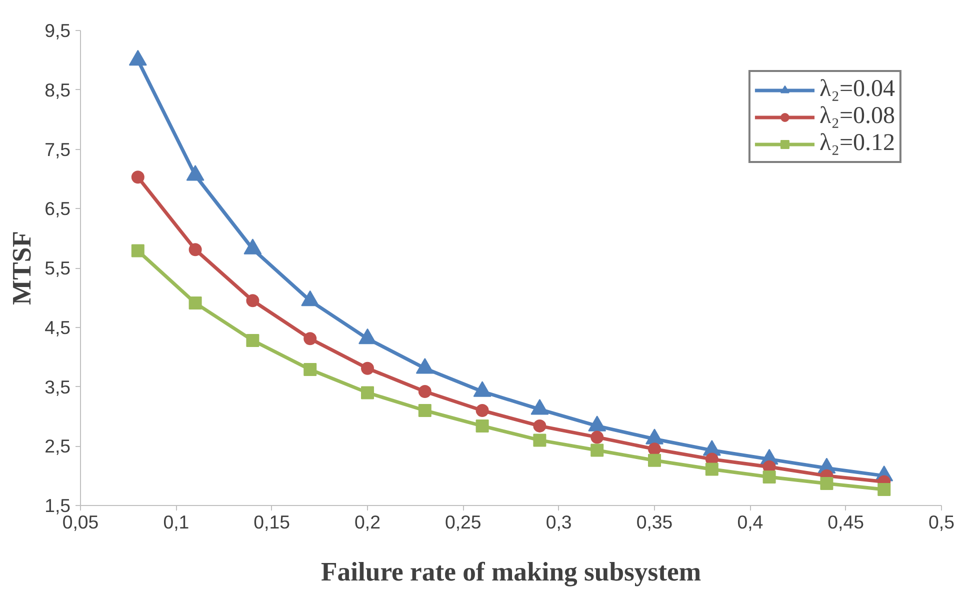 The height and width of the screenshot is (589, 971). I want to click on y-tick-label: 7,5, so click(57, 149).